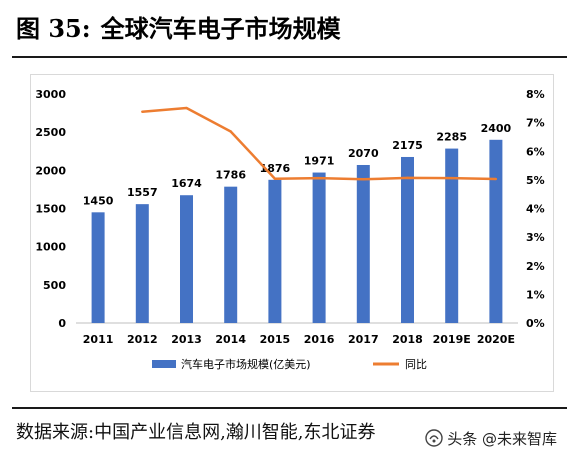 The image size is (579, 464). Describe the element at coordinates (416, 364) in the screenshot. I see `legend-line-label: 同比` at that location.